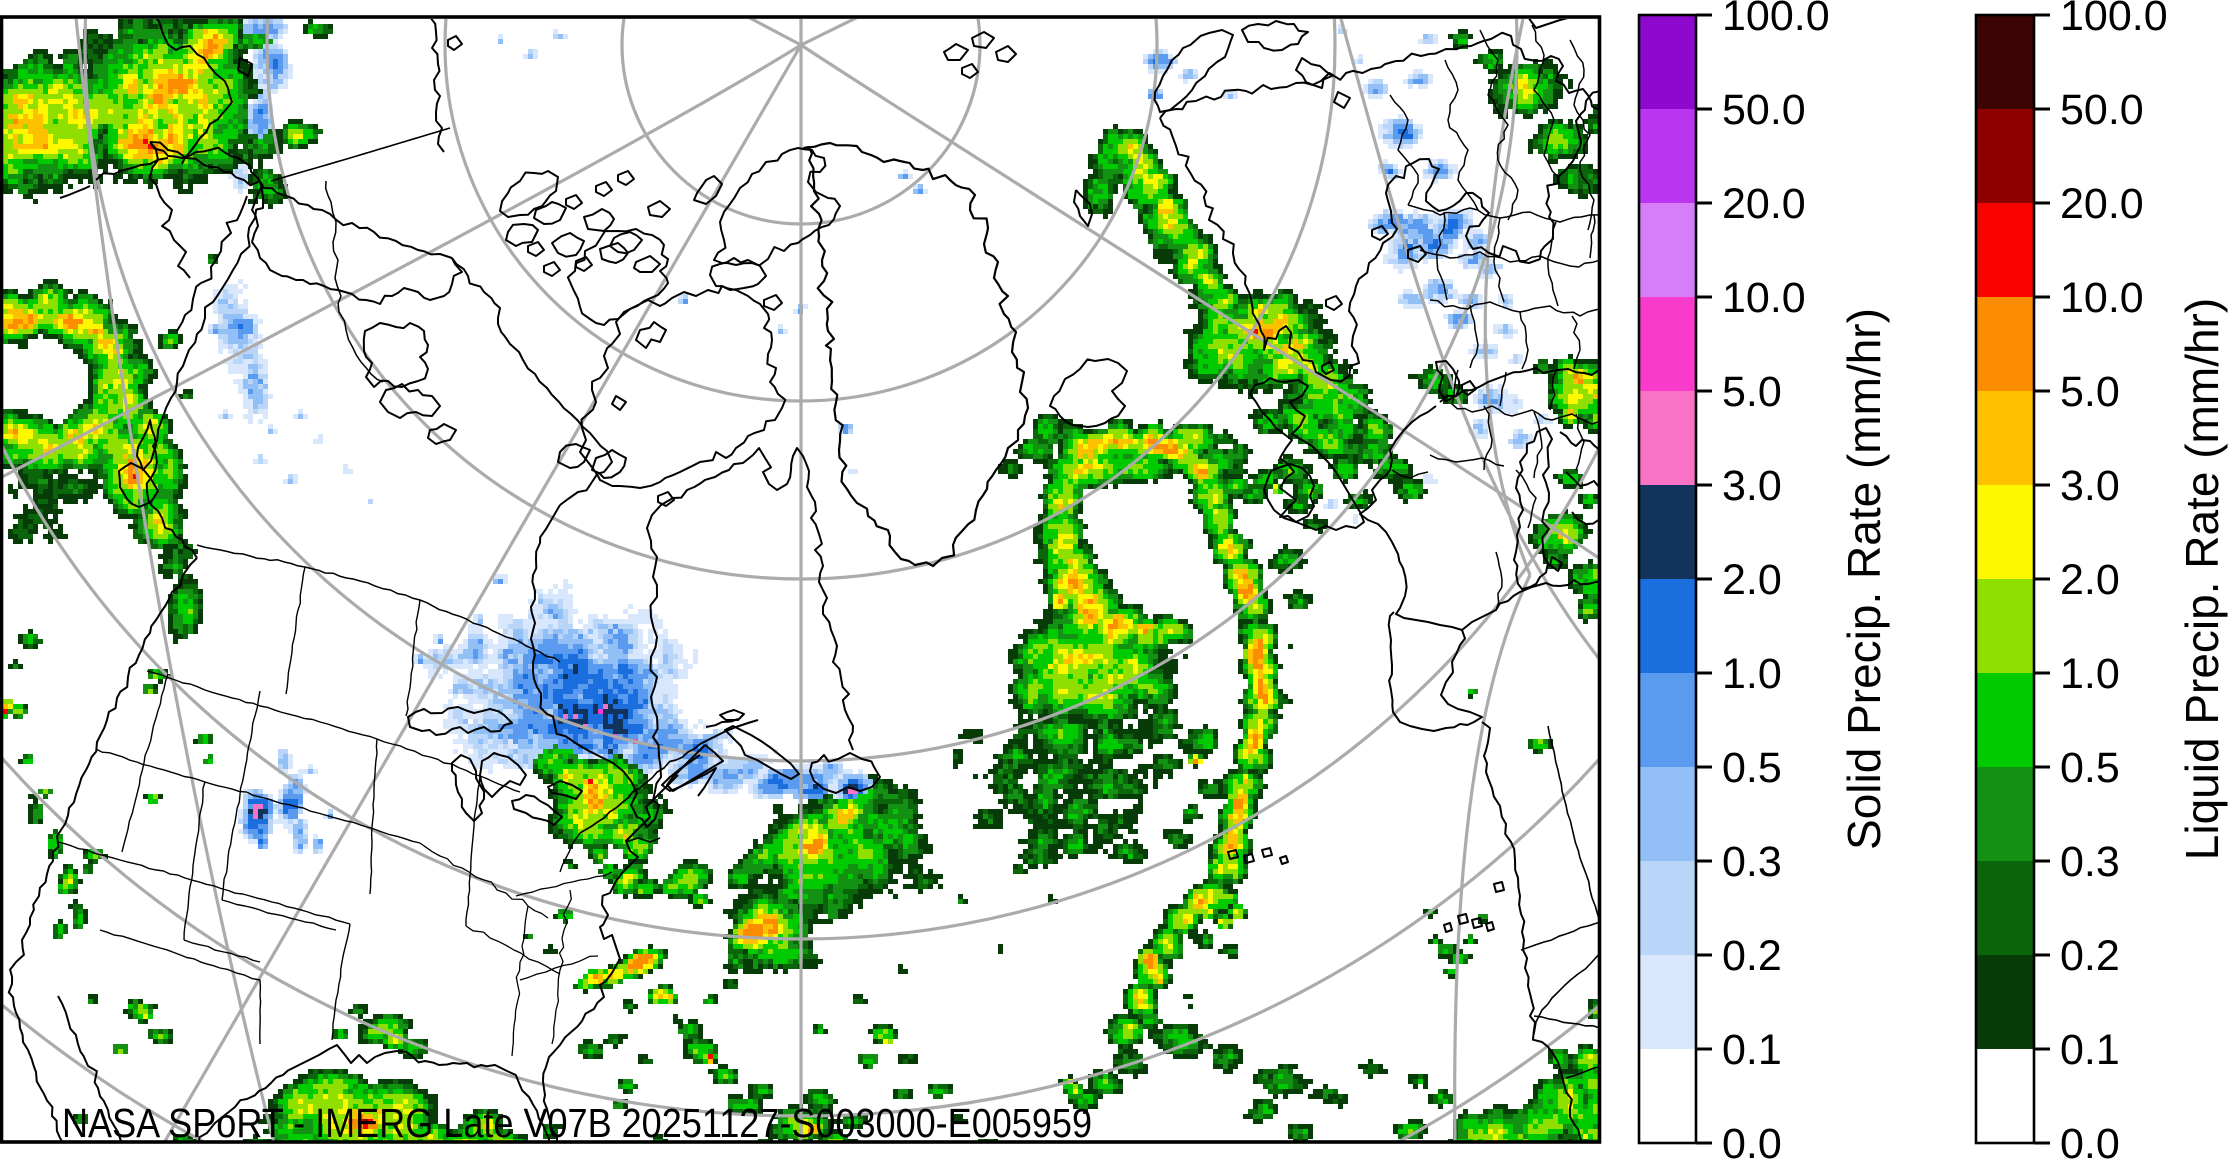 The image size is (2237, 1167). I want to click on svg-text: Solid Precip. Rate (mm/hr), so click(1864, 579).